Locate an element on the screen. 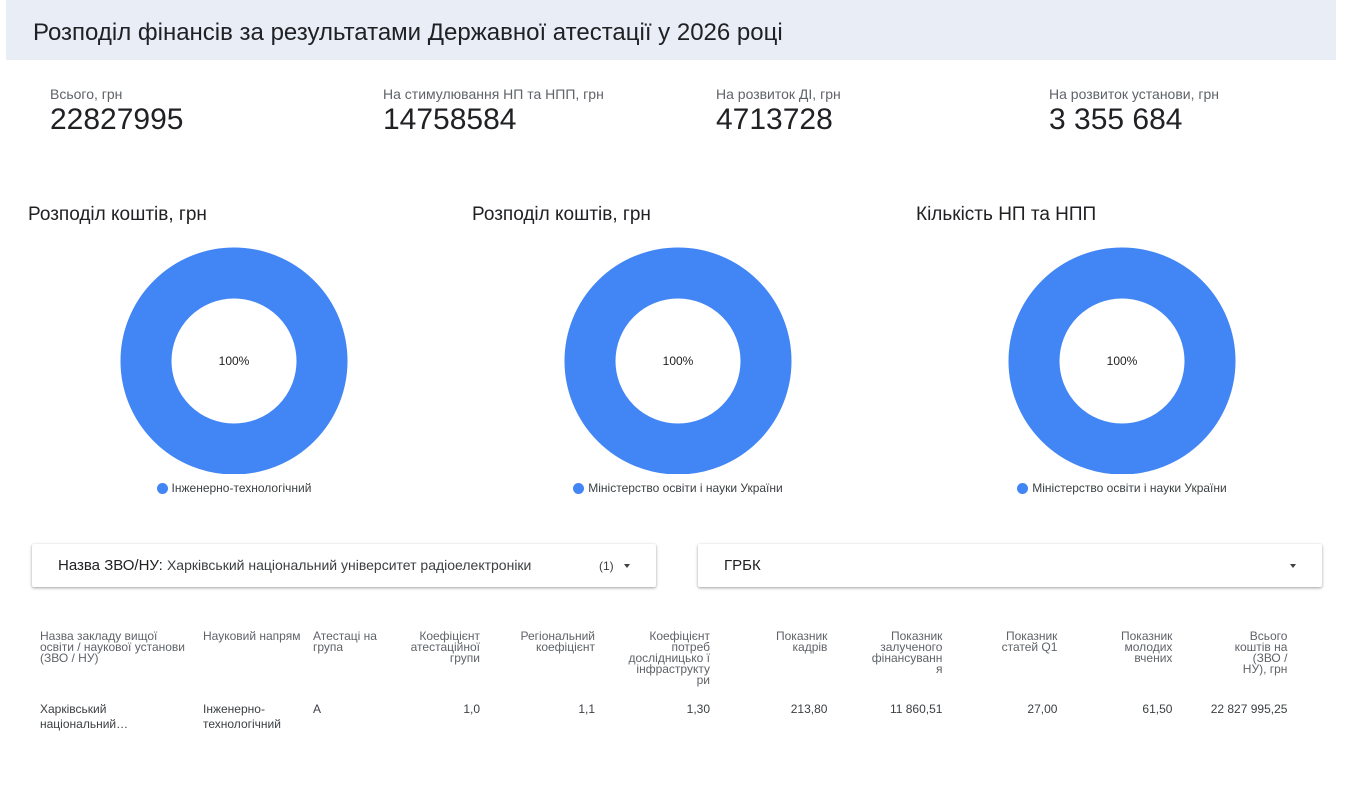 This screenshot has height=789, width=1347. table-cell: 213,80 is located at coordinates (809, 709).